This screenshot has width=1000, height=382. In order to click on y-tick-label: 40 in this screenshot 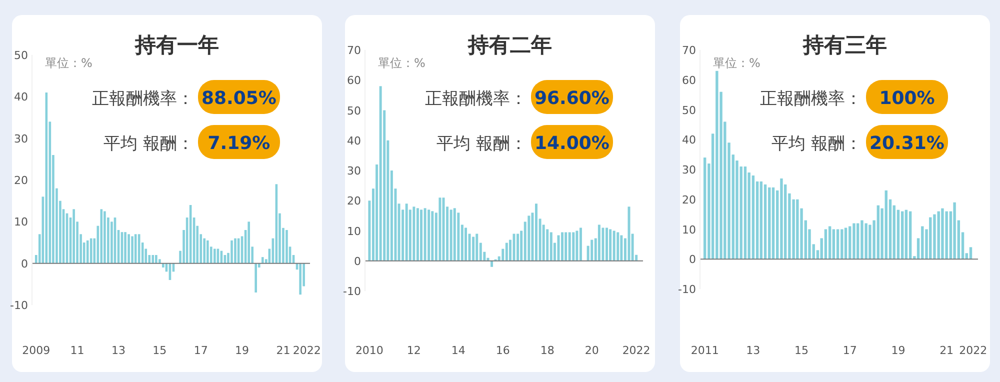, I will do `click(21, 97)`.